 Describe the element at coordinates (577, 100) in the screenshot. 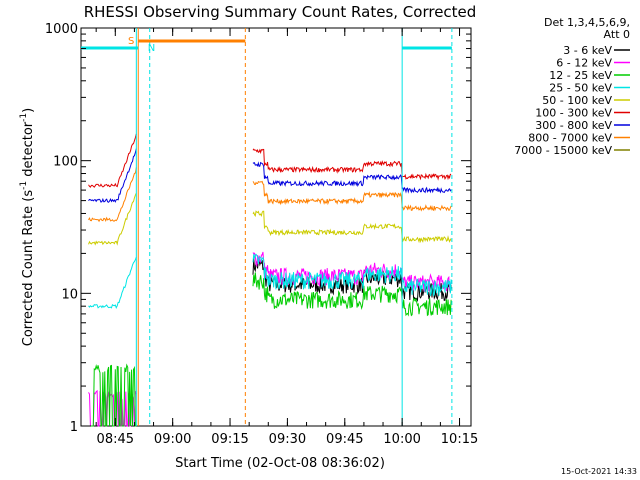

I see `legend-entry-label: 50 - 100 keV` at that location.